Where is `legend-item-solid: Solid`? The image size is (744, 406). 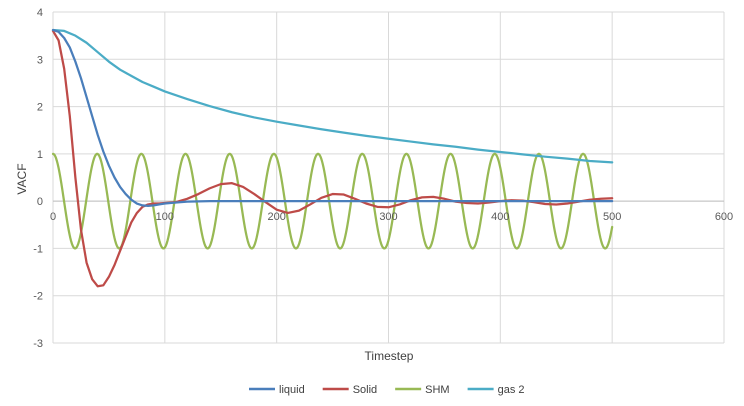
legend-item-solid: Solid is located at coordinates (349, 390).